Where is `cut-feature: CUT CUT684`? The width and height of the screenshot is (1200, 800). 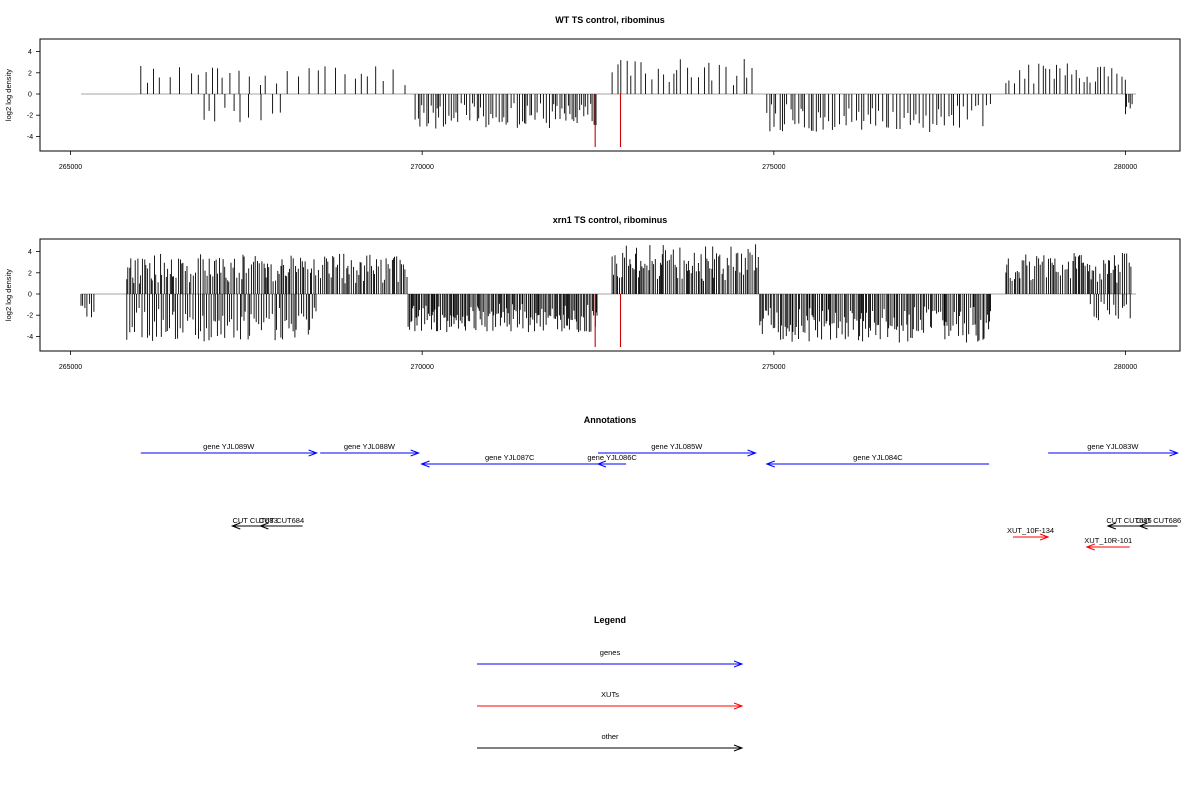 cut-feature: CUT CUT684 is located at coordinates (281, 523).